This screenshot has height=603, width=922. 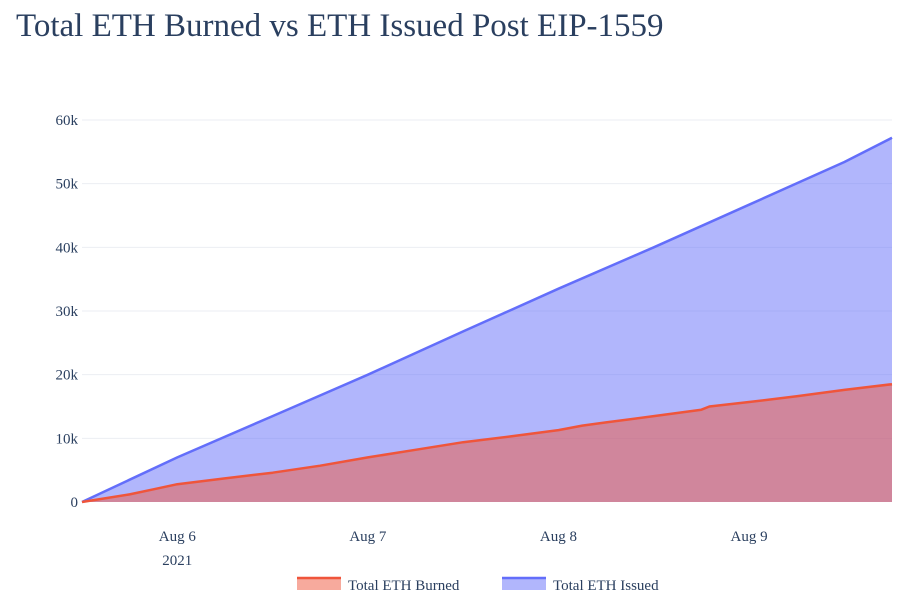 What do you see at coordinates (404, 586) in the screenshot?
I see `legend-label: Total ETH Burned` at bounding box center [404, 586].